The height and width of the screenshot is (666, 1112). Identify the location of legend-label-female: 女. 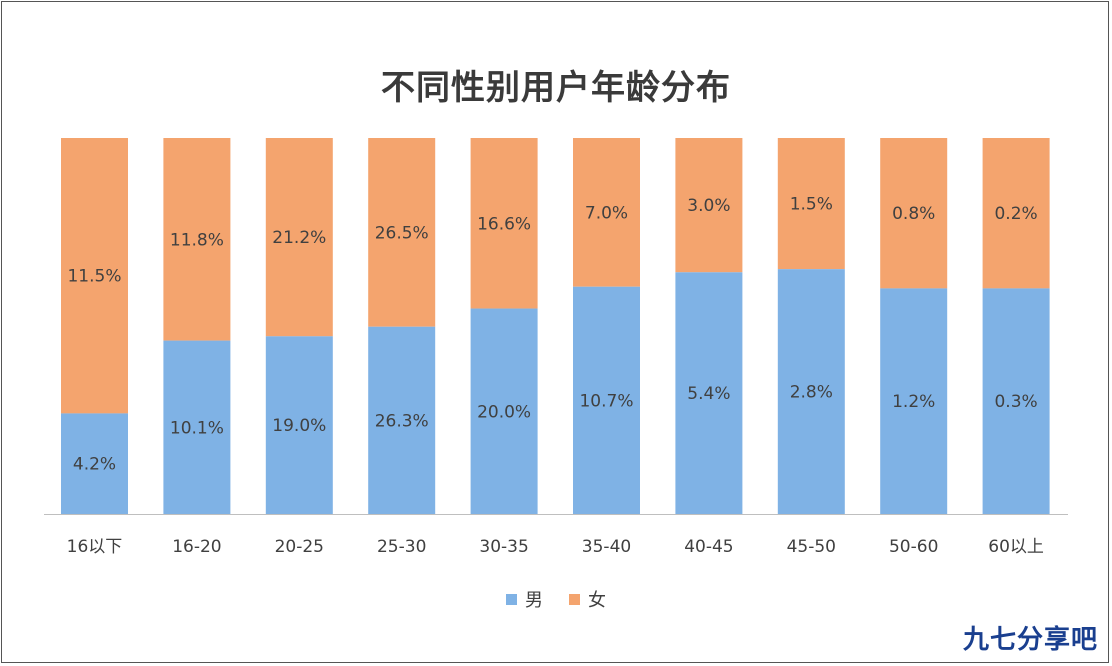
(597, 600).